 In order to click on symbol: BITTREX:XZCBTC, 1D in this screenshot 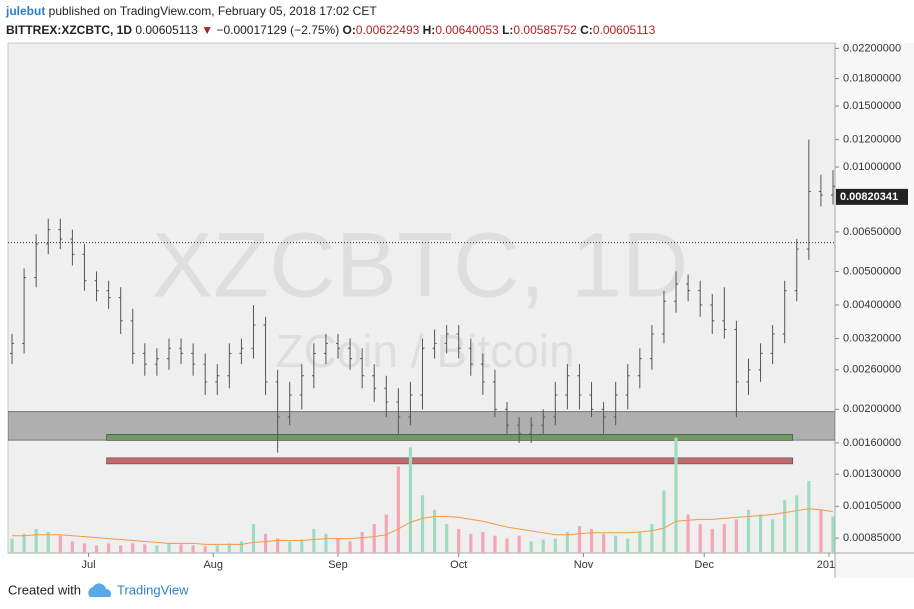, I will do `click(69, 30)`.